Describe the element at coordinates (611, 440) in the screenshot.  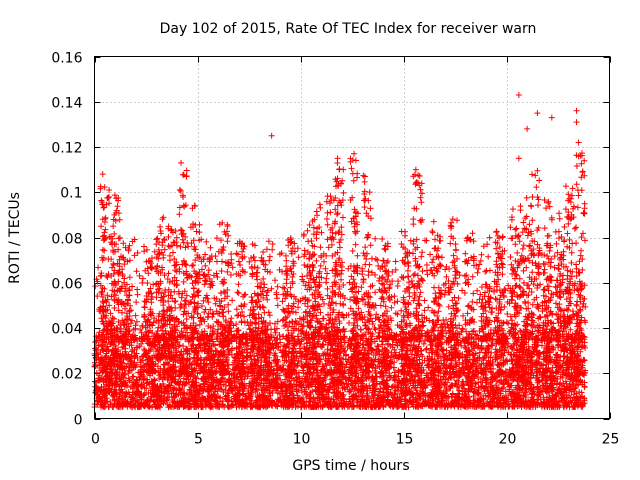
I see `x-tick-label: 25` at that location.